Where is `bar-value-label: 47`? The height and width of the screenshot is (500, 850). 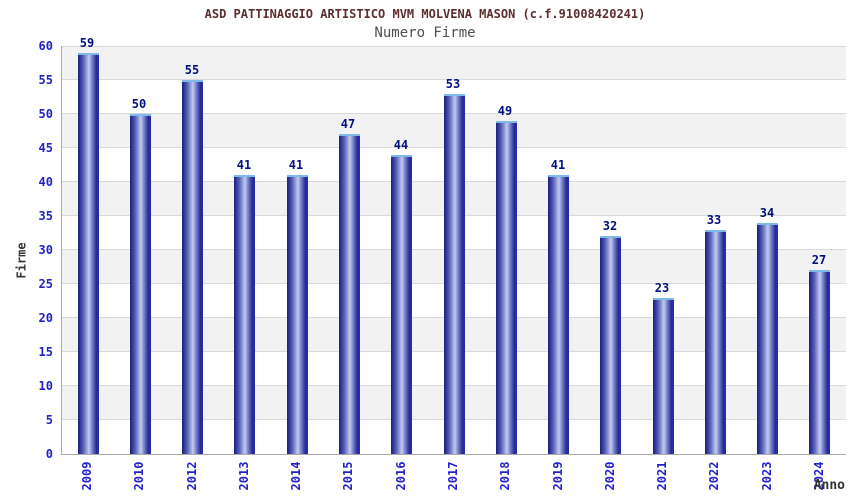 bar-value-label: 47 is located at coordinates (348, 124).